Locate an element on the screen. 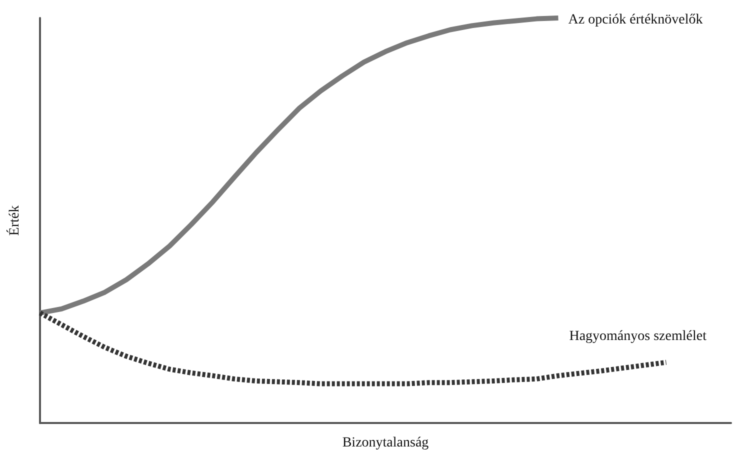 The height and width of the screenshot is (455, 734). y-axis-title: Érték is located at coordinates (14, 220).